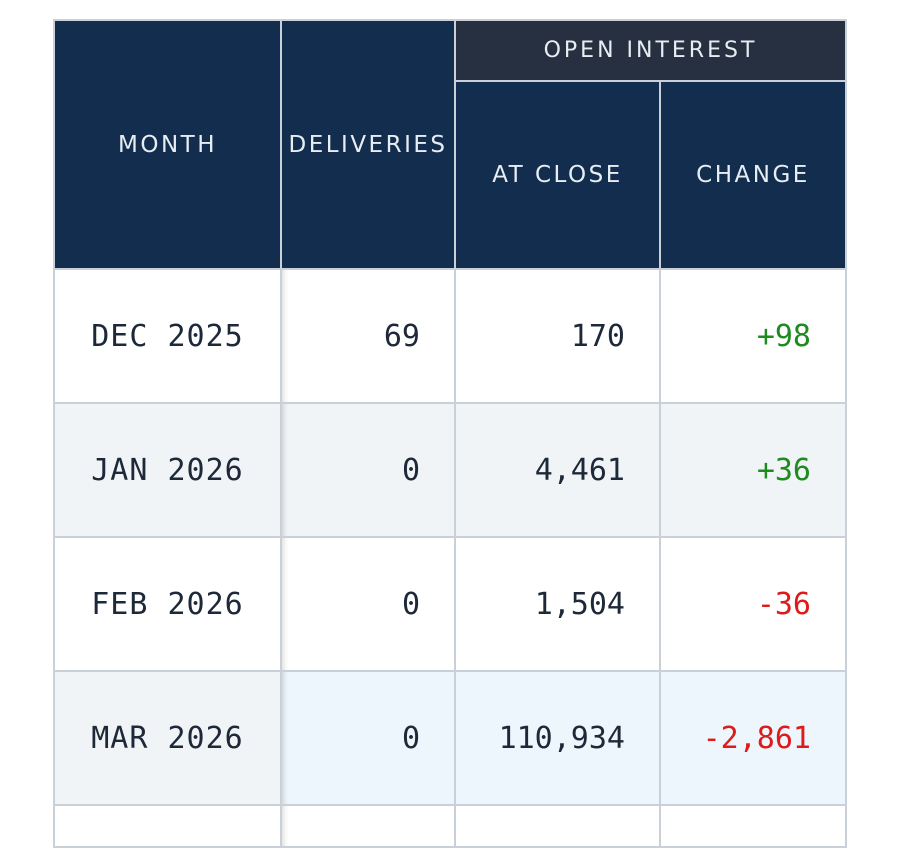 The image size is (900, 848). Describe the element at coordinates (557, 738) in the screenshot. I see `at-close-cell: 110,934` at that location.